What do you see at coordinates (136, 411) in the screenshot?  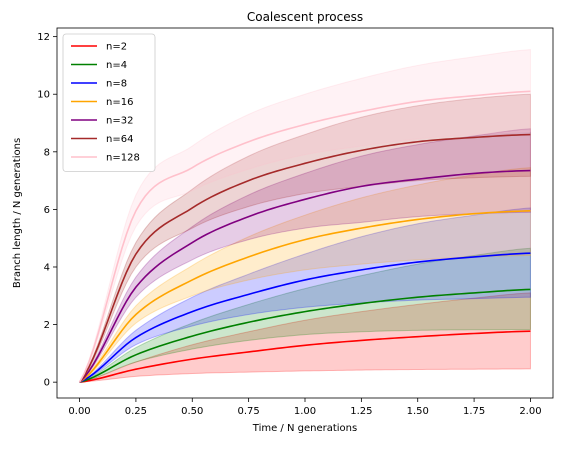 I see `x-tick-label: 0.25` at bounding box center [136, 411].